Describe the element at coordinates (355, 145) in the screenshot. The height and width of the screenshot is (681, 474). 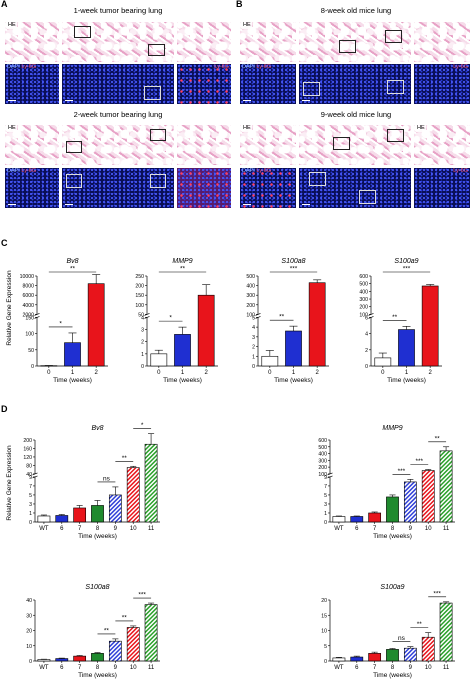
I see `b2-he-overview` at that location.